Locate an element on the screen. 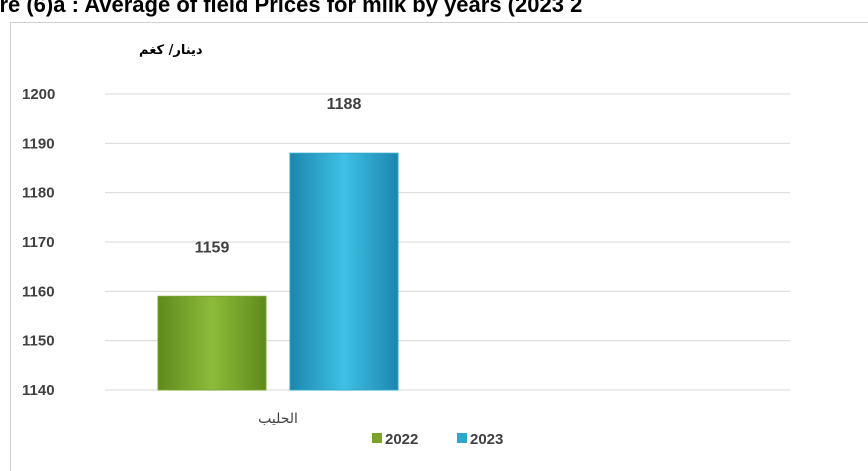 The height and width of the screenshot is (471, 868). data-label-2022: 1159 is located at coordinates (212, 247).